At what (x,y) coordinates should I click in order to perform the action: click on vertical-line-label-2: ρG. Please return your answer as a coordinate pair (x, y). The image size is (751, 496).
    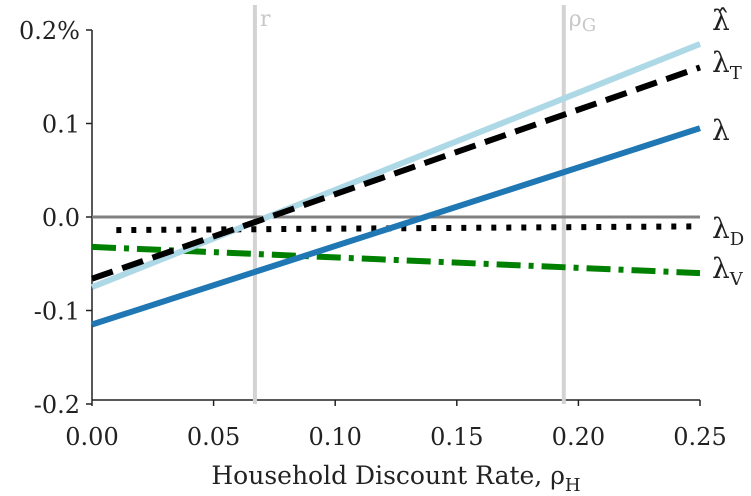
    Looking at the image, I should click on (582, 21).